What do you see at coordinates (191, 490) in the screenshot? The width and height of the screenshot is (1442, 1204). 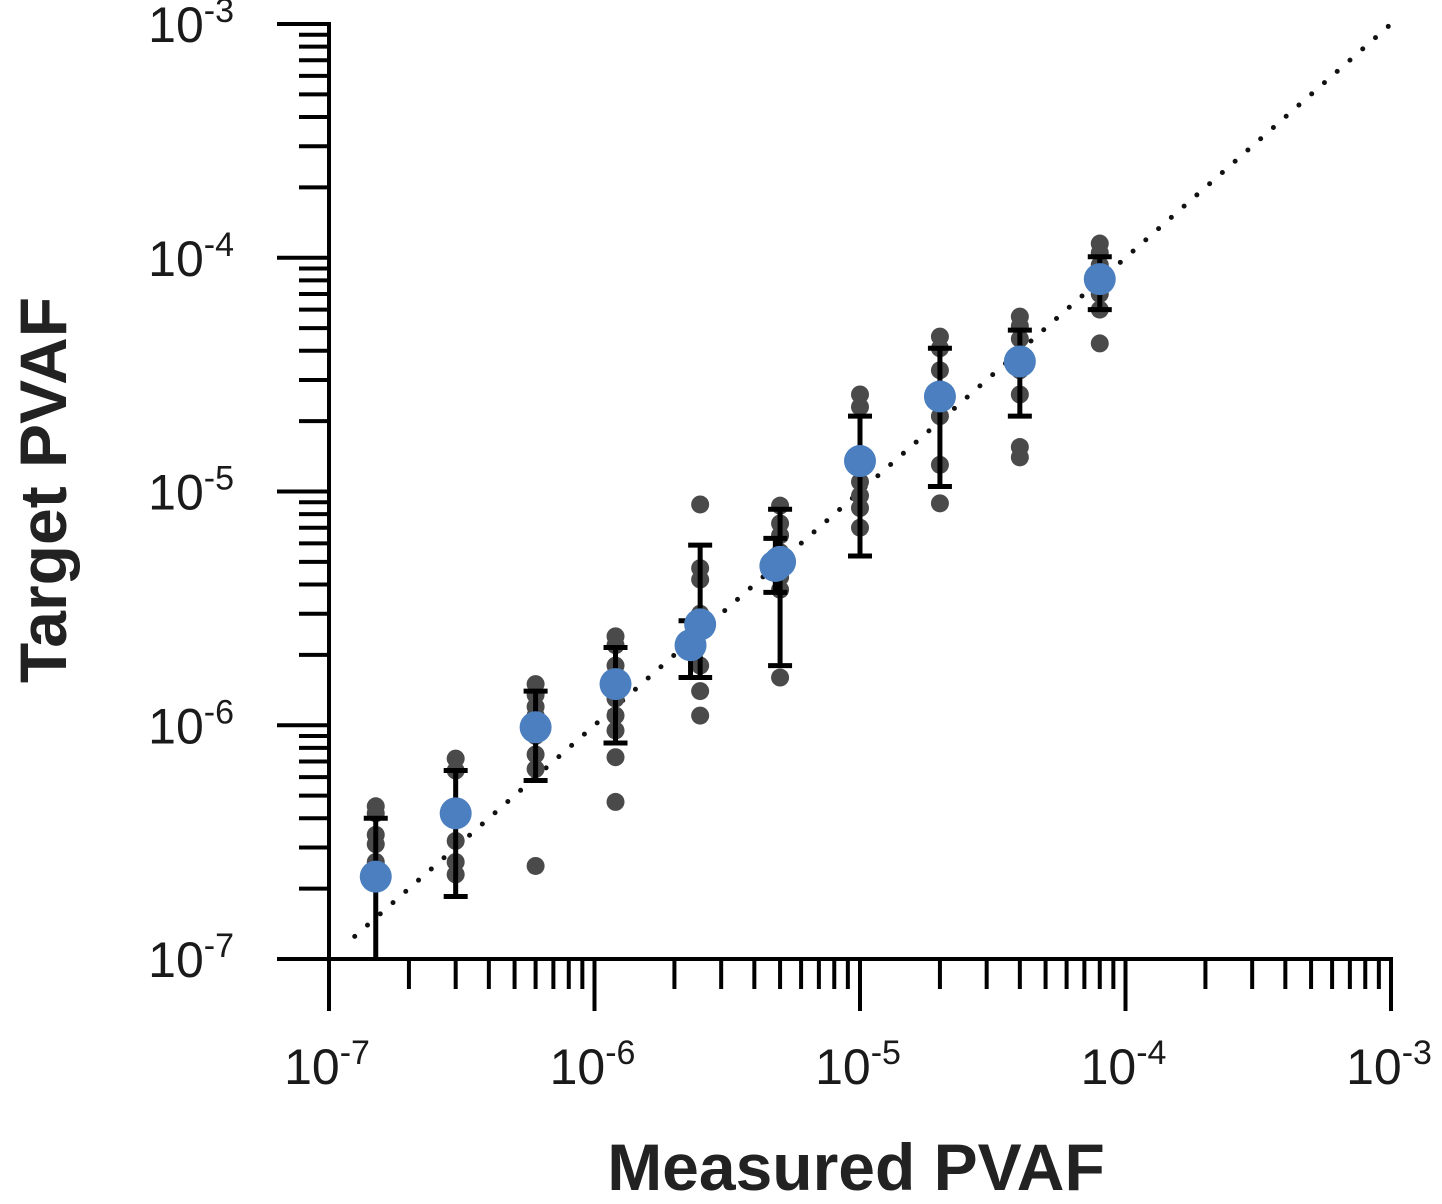 I see `y-tick-label: 10⁻⁵` at bounding box center [191, 490].